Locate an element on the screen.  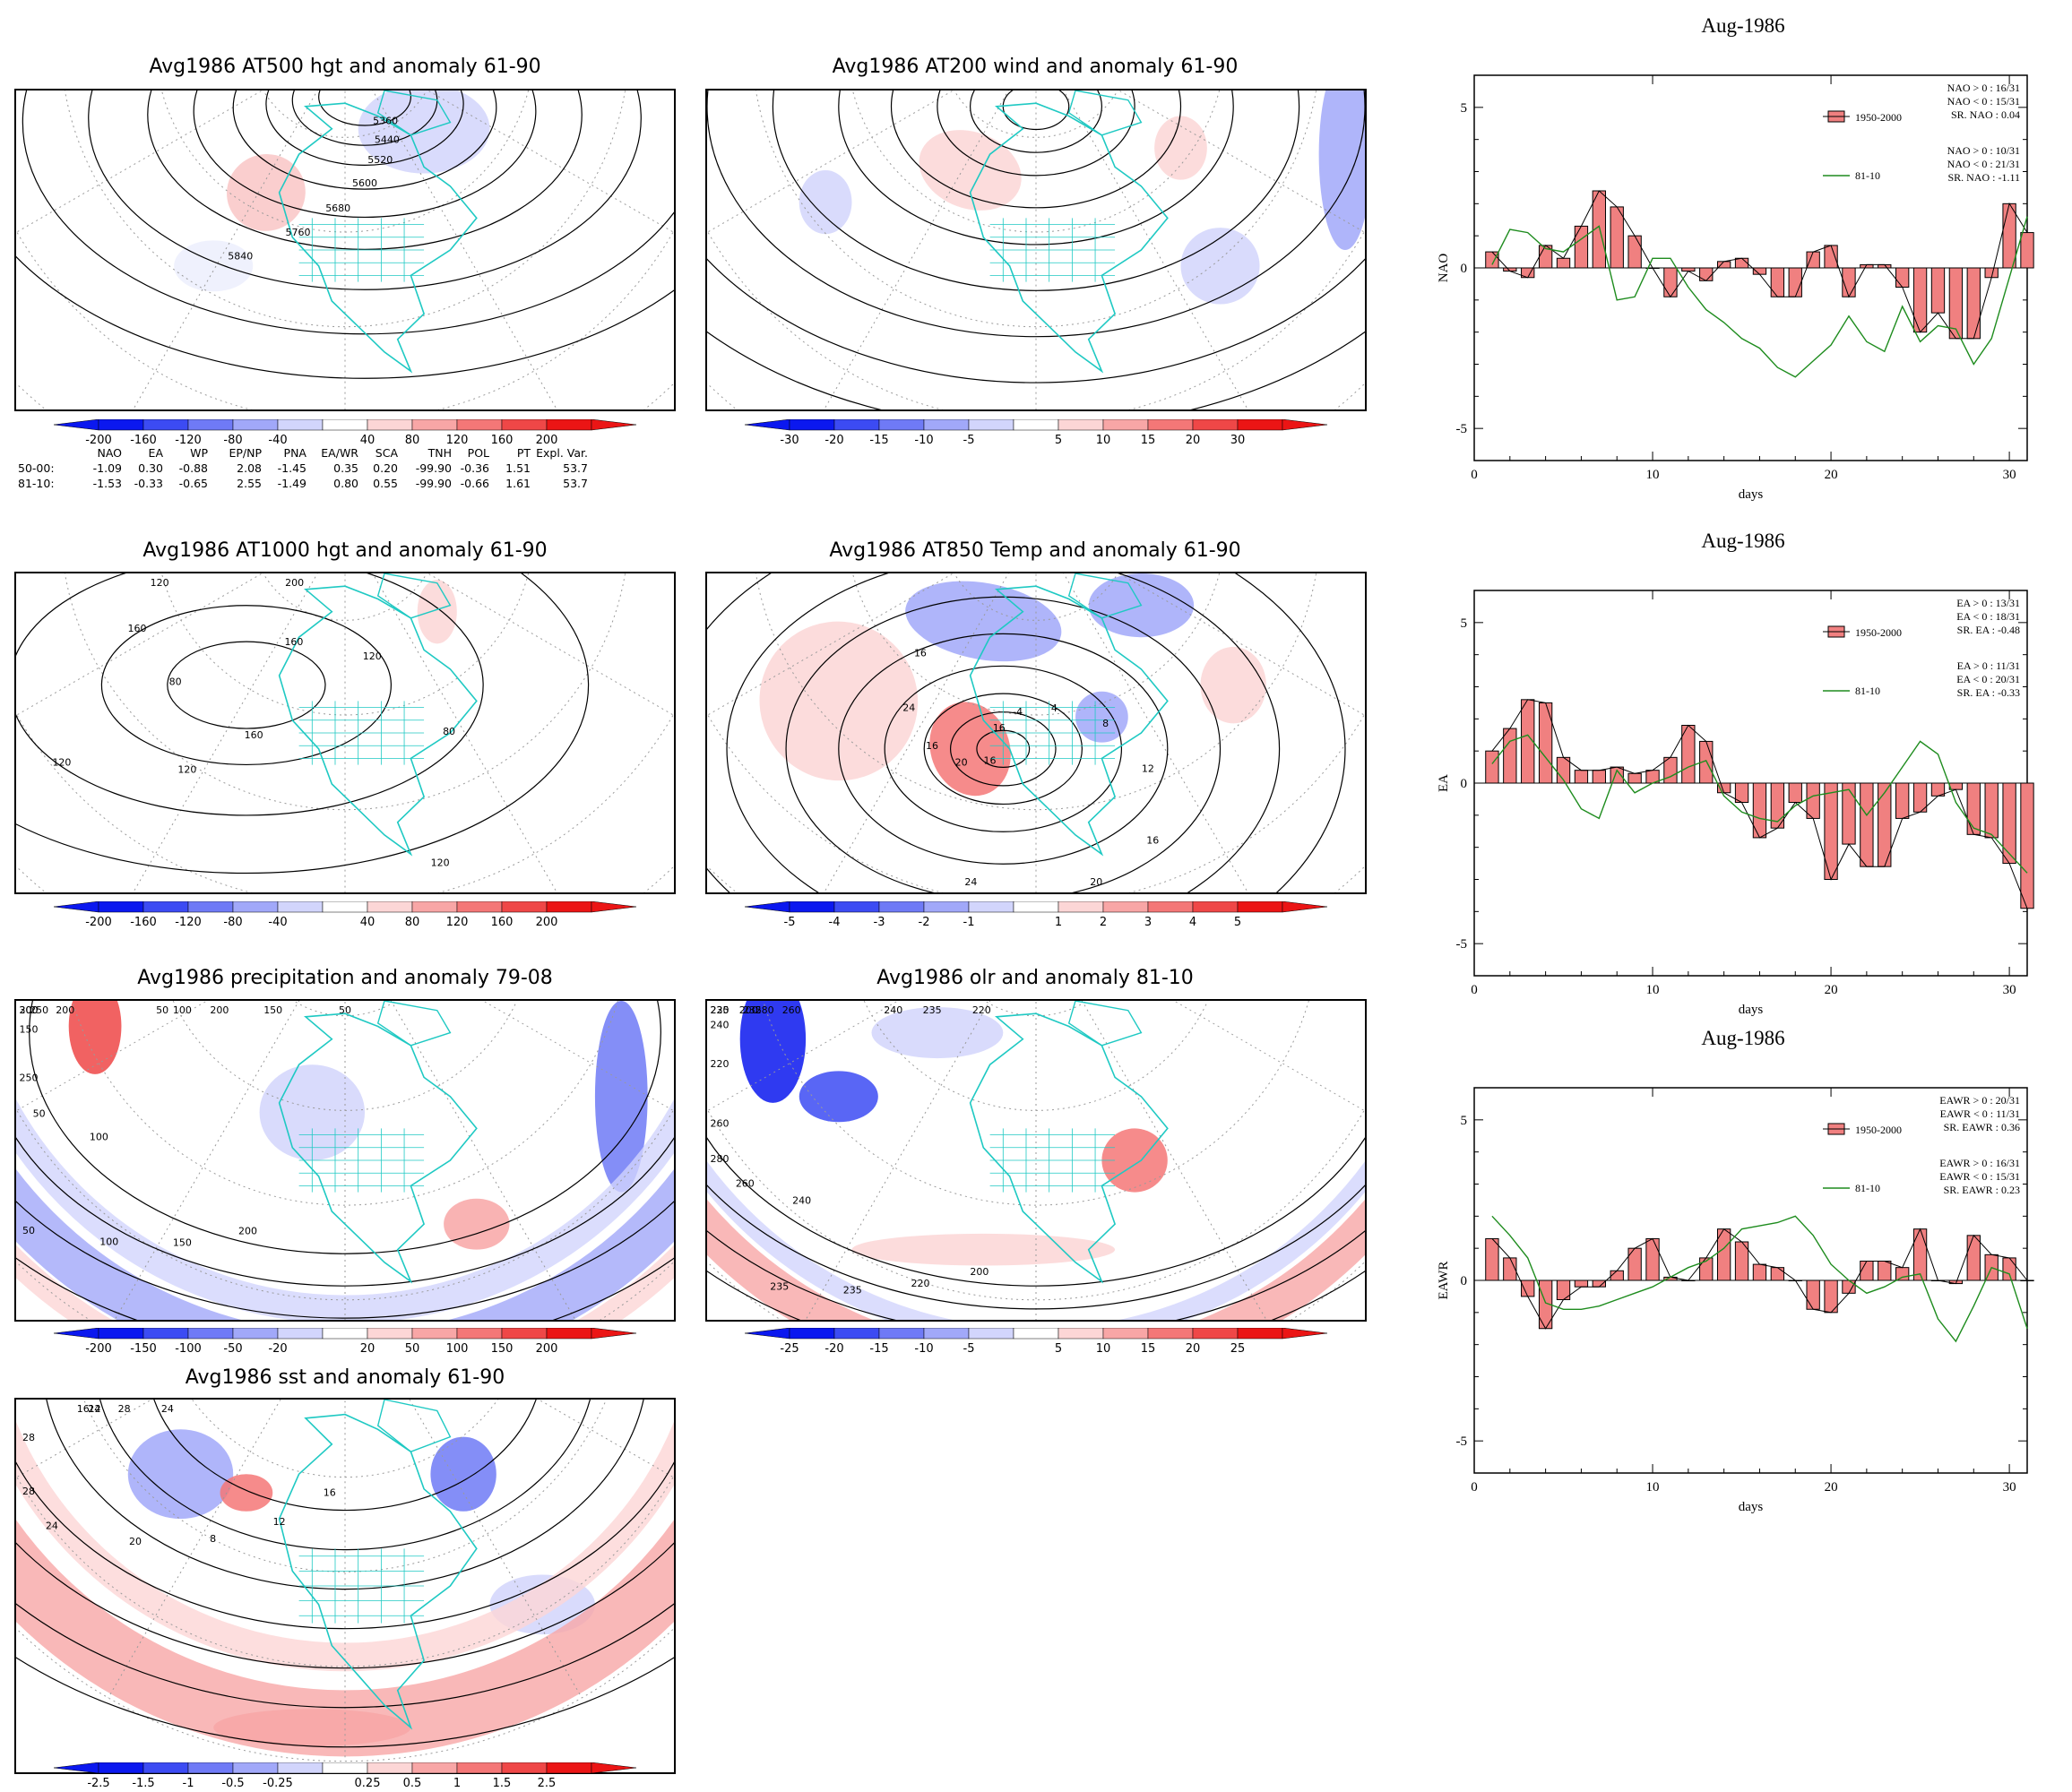
legend-line-stat: NAO > 0 : 10/31 is located at coordinates (1983, 150).